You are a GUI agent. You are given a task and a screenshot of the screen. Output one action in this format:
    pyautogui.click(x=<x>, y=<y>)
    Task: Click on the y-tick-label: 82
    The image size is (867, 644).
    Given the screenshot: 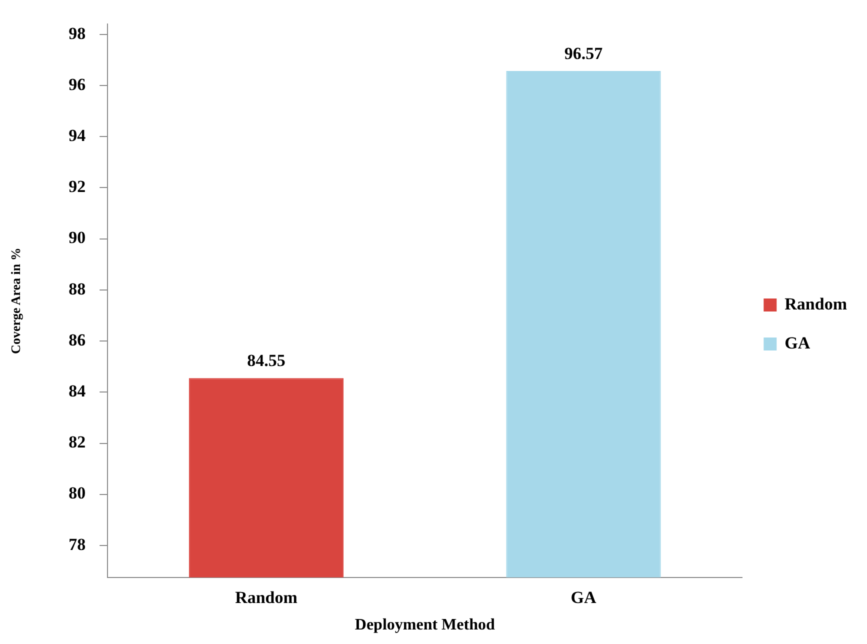 What is the action you would take?
    pyautogui.click(x=77, y=442)
    